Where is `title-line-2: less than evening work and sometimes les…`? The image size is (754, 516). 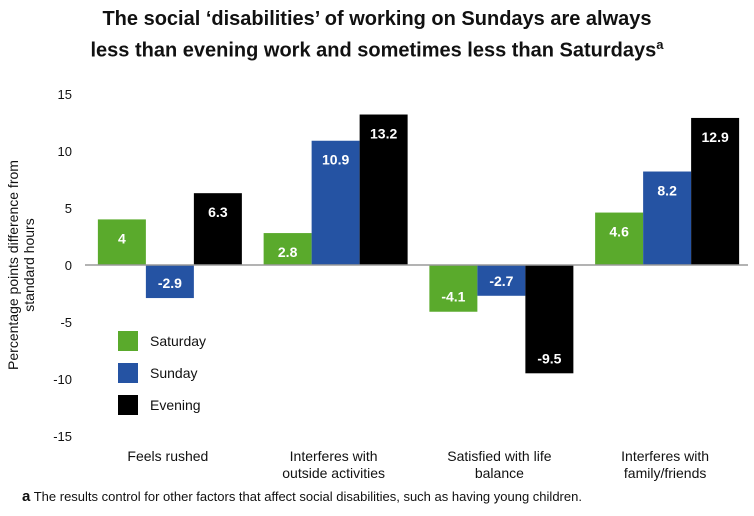 title-line-2: less than evening work and sometimes les… is located at coordinates (377, 48).